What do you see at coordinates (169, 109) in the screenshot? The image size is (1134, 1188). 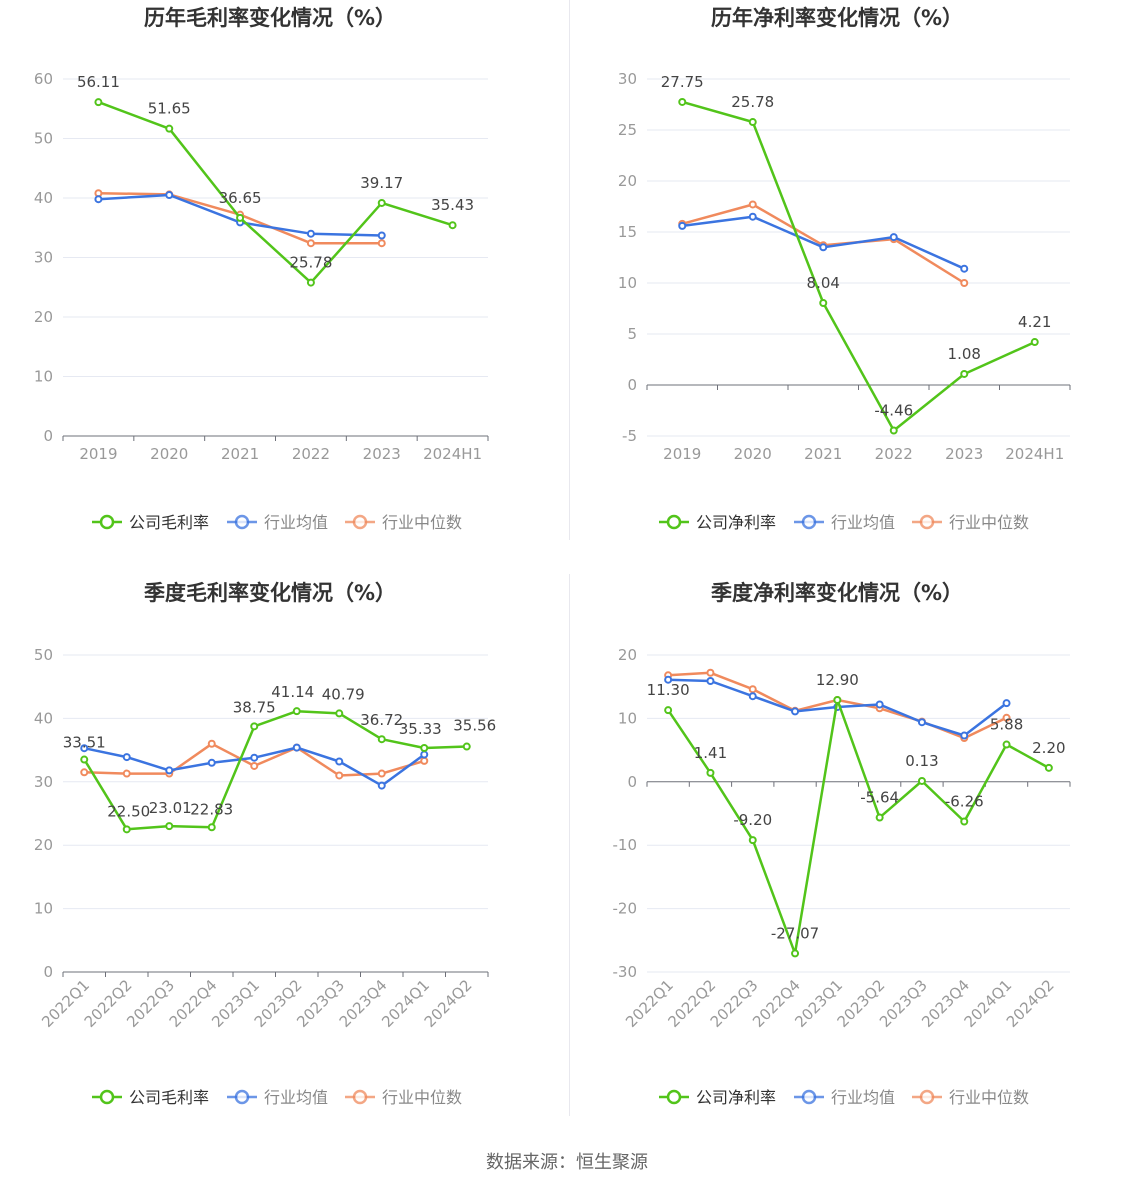 I see `data-label: 51.65` at bounding box center [169, 109].